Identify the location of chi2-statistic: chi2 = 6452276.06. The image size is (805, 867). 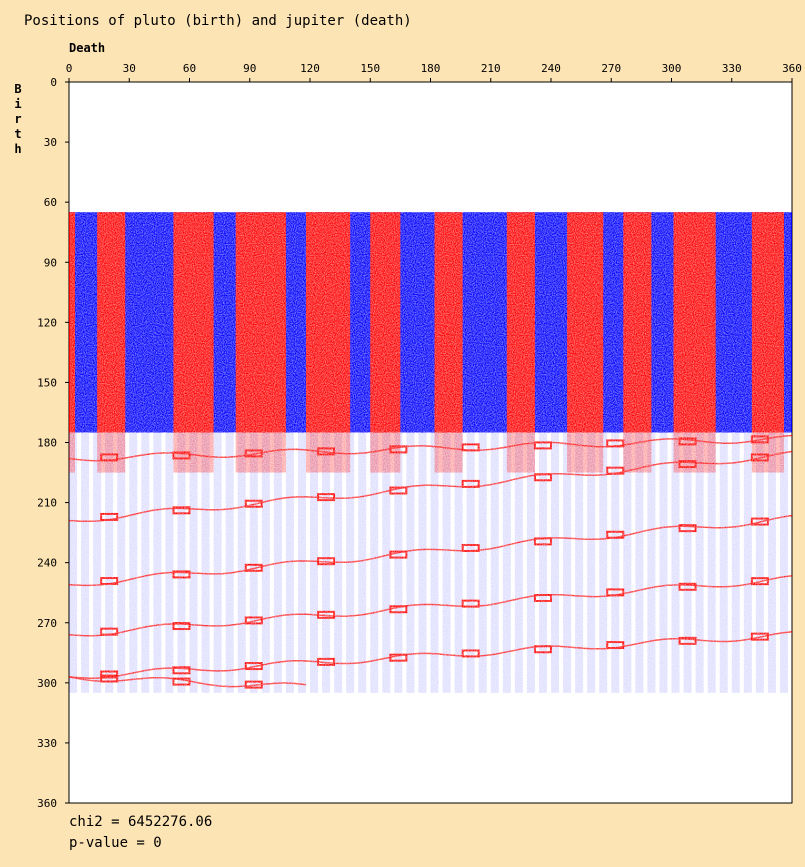
(141, 822).